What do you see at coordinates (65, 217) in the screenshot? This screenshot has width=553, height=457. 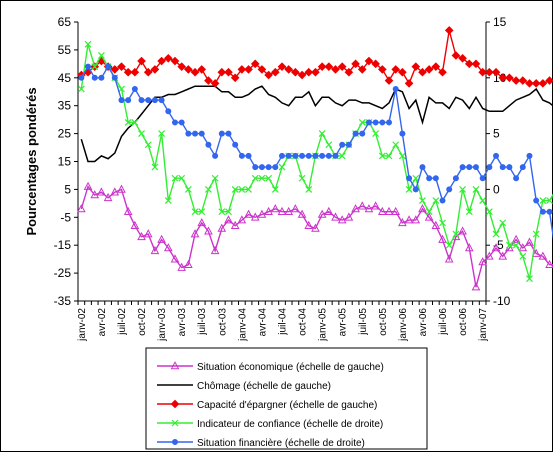 I see `left-tick-label: -5` at bounding box center [65, 217].